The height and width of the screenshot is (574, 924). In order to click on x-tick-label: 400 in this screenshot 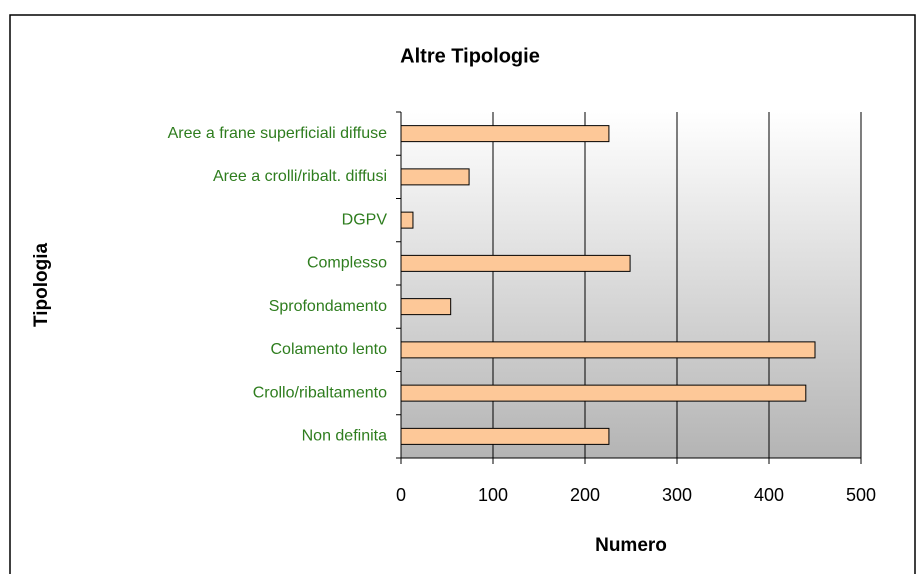, I will do `click(769, 495)`.